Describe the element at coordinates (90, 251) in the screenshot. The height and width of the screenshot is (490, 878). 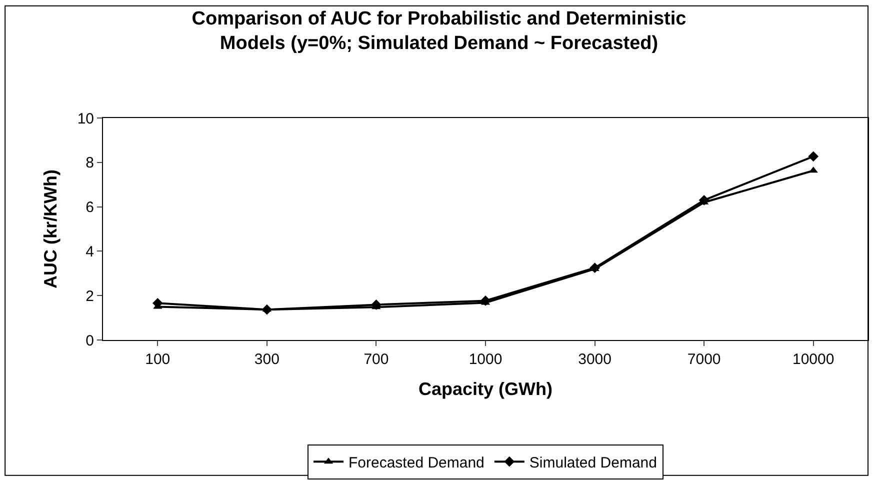
I see `y-tick-label: 4` at that location.